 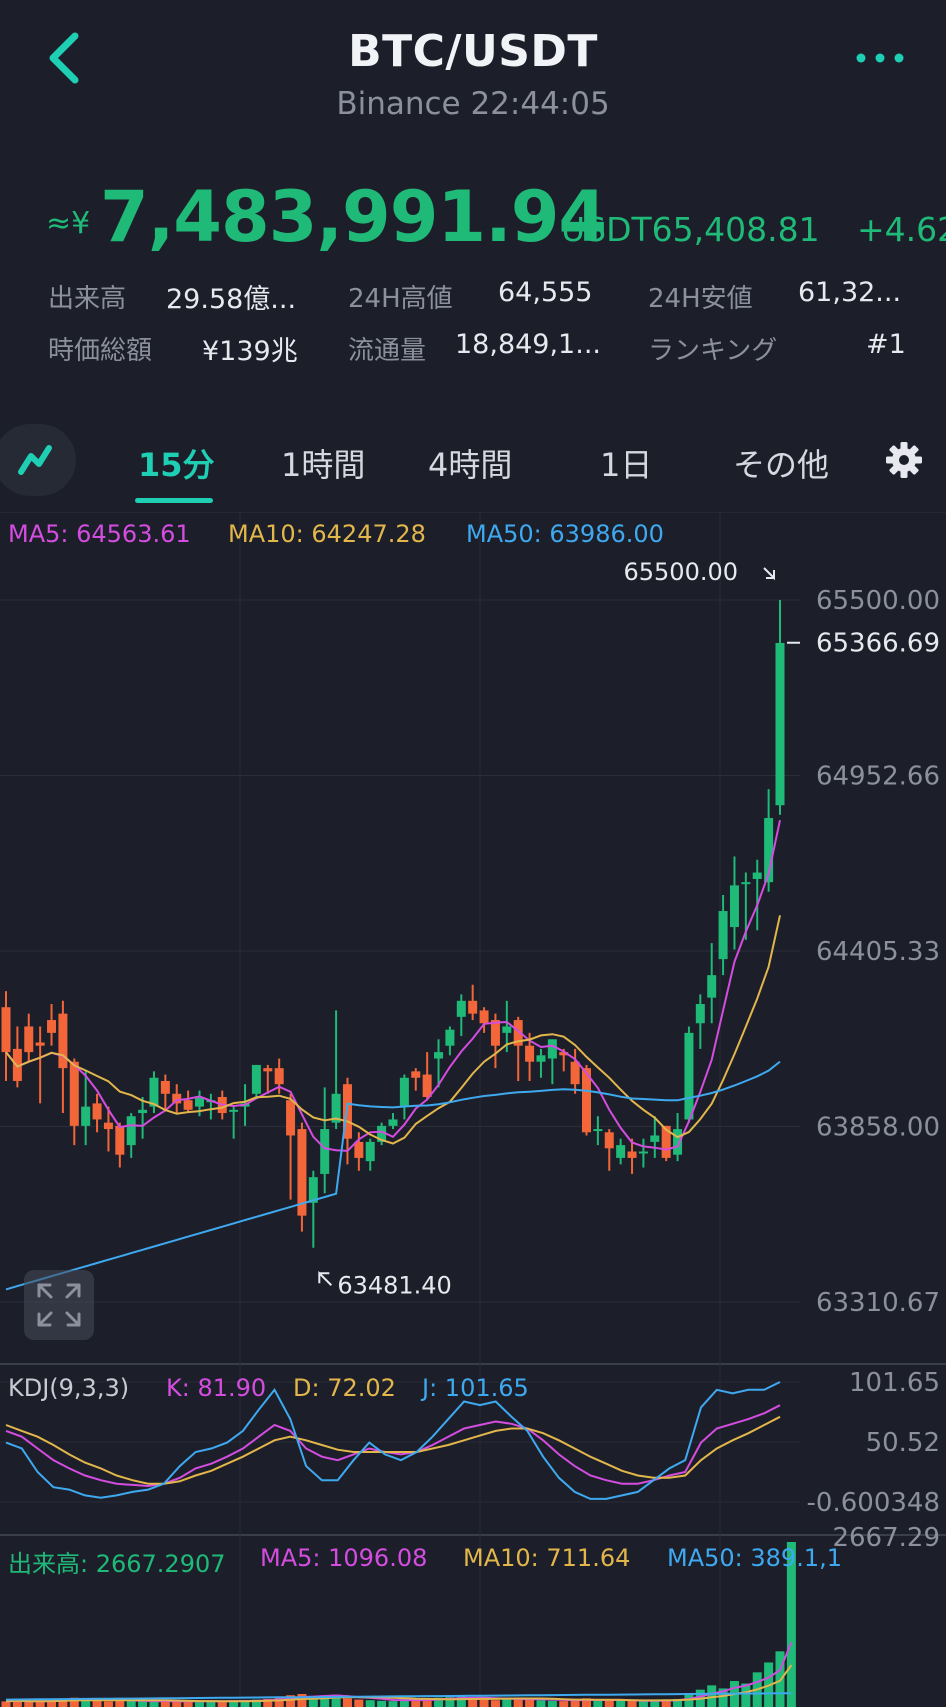 I want to click on ma10-legend: MA10: 64247.28, so click(x=327, y=534).